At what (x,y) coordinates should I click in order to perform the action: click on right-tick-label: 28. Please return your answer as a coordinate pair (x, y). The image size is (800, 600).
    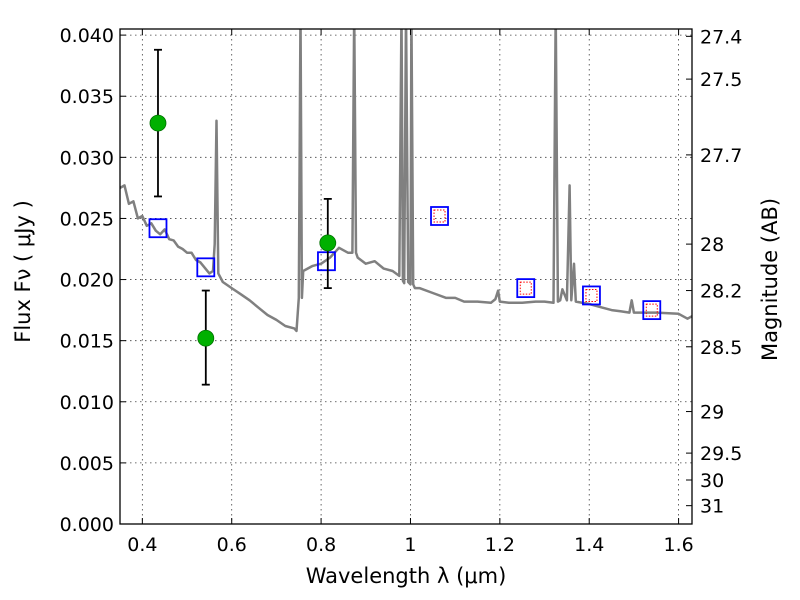
    Looking at the image, I should click on (712, 245).